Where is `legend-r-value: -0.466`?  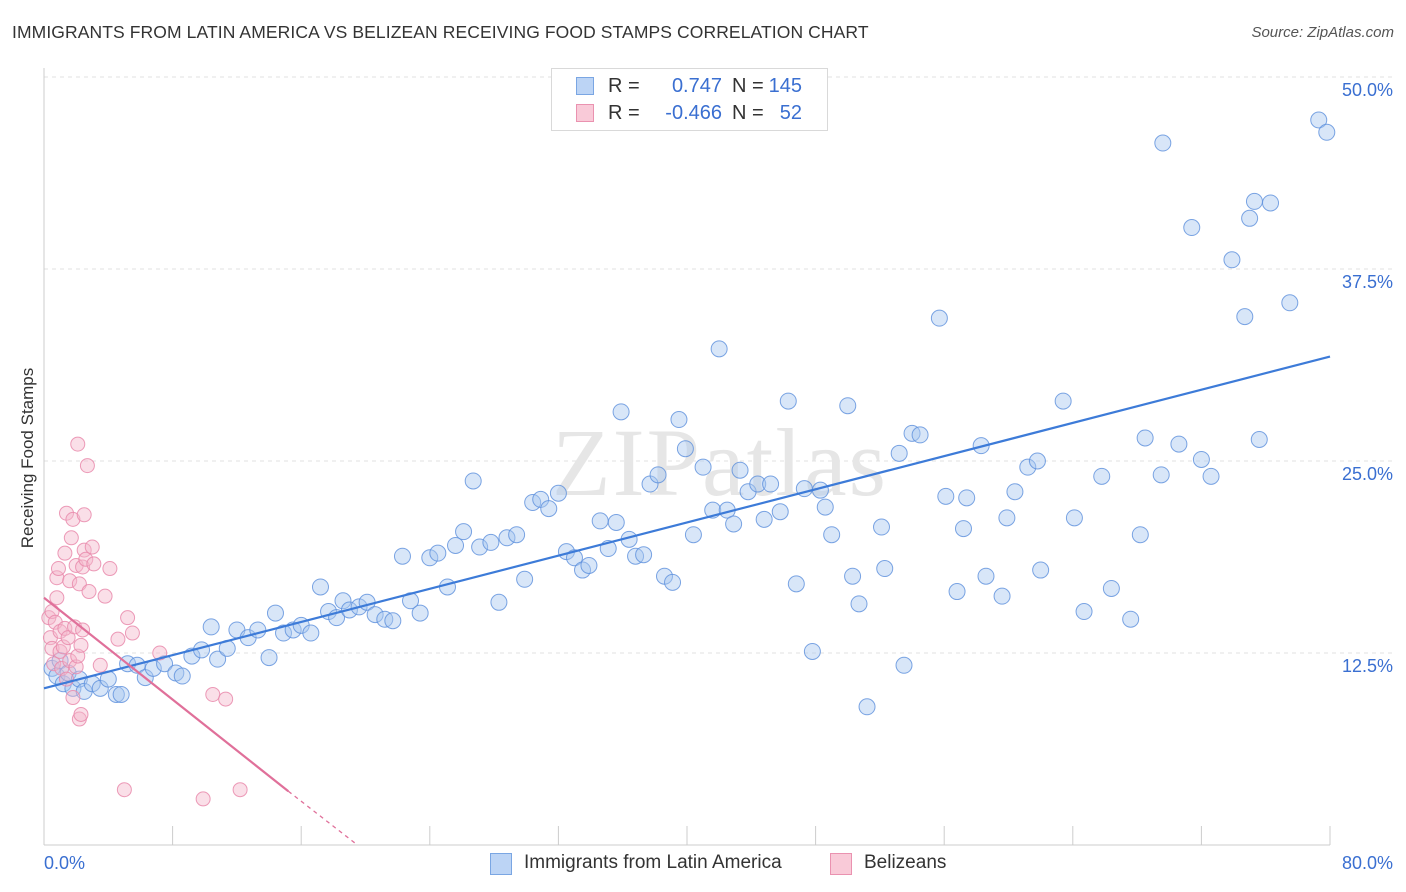 legend-r-value: -0.466 is located at coordinates (693, 113).